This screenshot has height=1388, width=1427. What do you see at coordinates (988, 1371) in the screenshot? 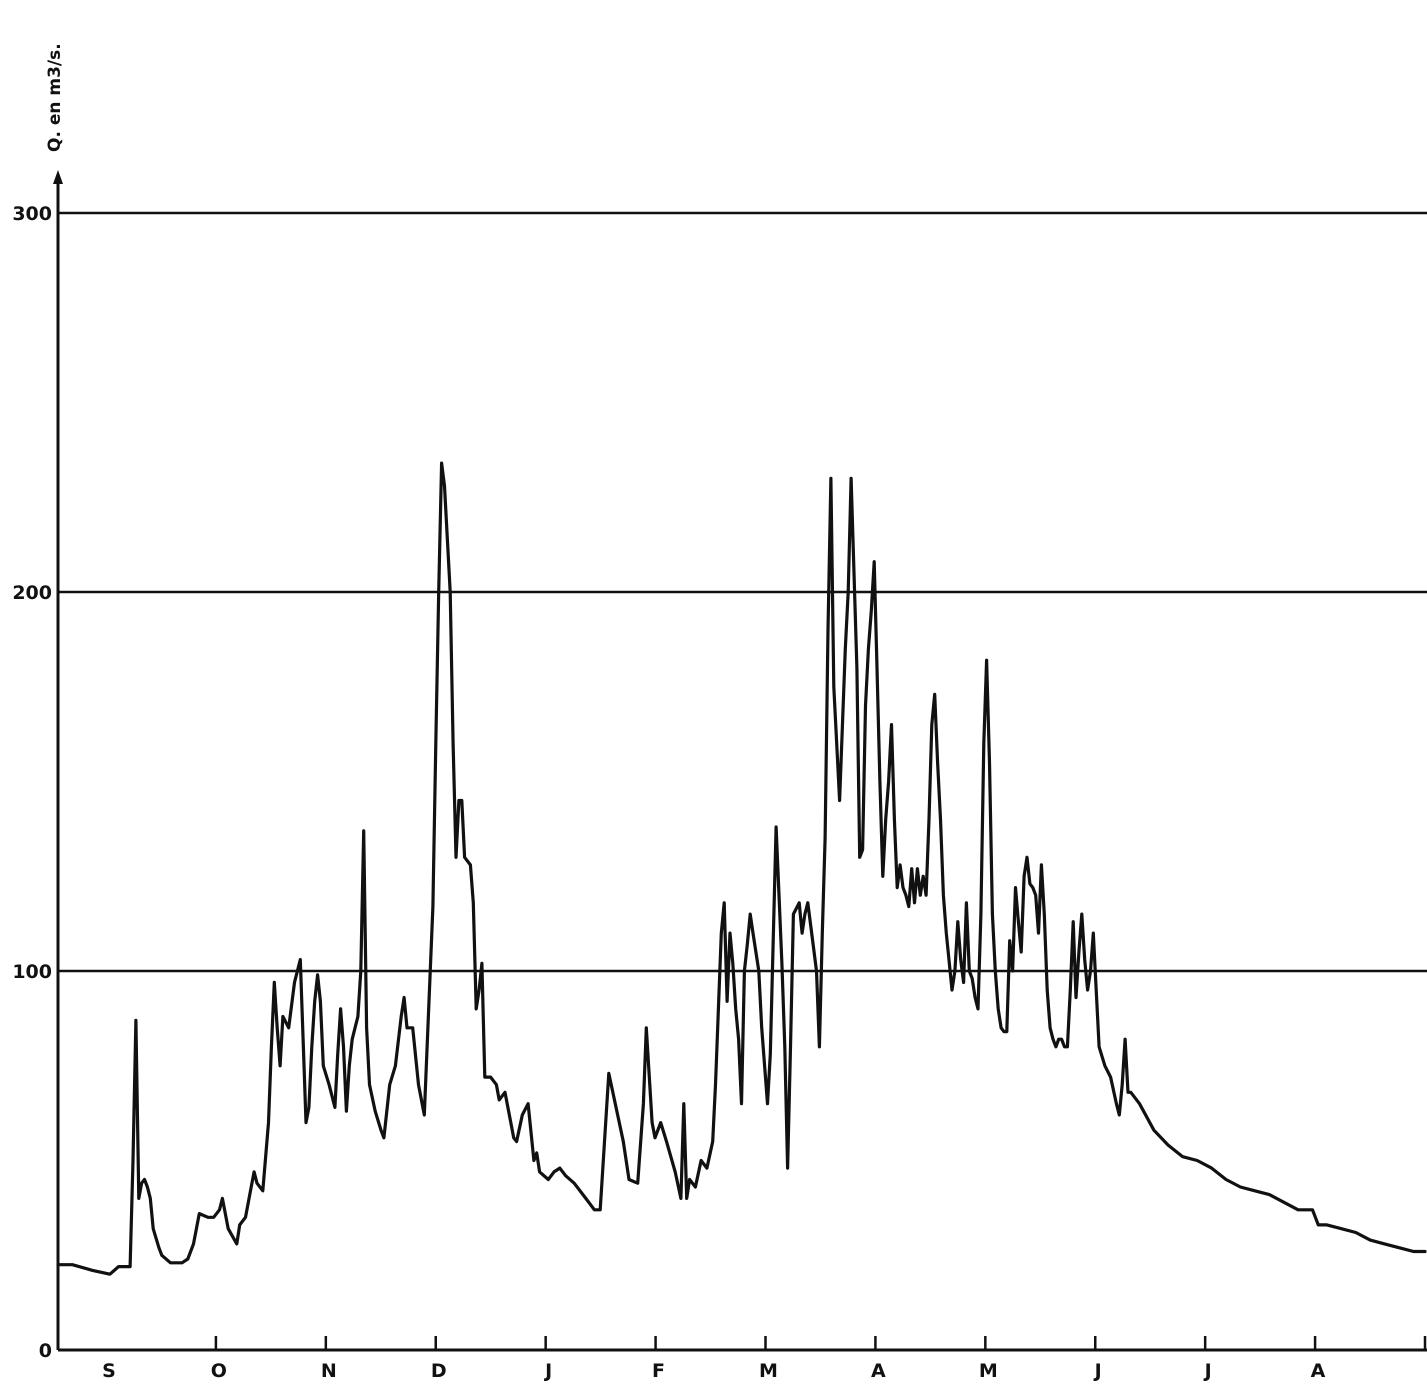
I see `month-label-9: M` at bounding box center [988, 1371].